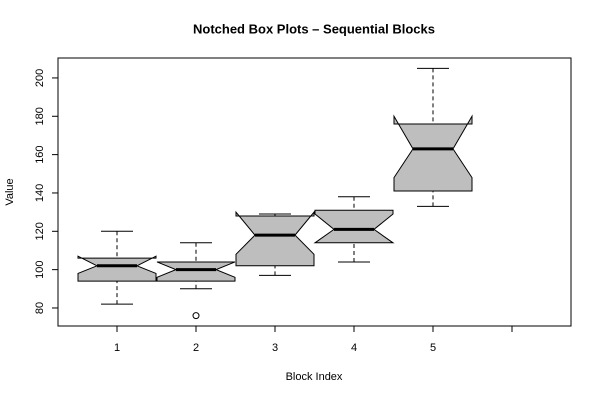  Describe the element at coordinates (40, 269) in the screenshot. I see `y-tick-label: 100` at that location.